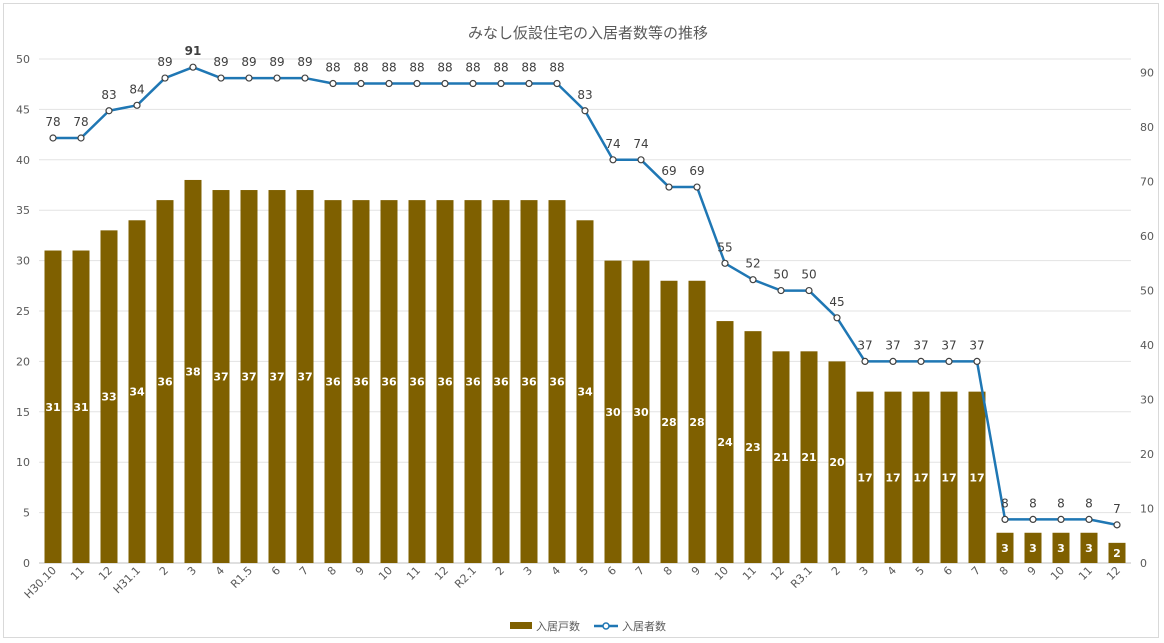 This screenshot has height=643, width=1164. What do you see at coordinates (1147, 454) in the screenshot?
I see `right-axis-tick-label: 20` at bounding box center [1147, 454].